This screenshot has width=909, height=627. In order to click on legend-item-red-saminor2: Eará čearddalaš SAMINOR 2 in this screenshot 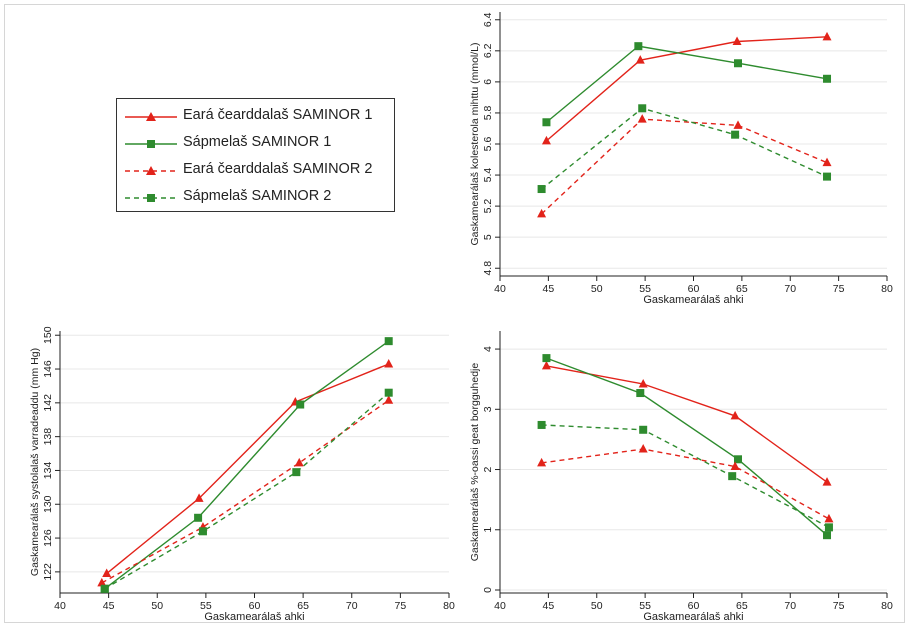, I will do `click(255, 171)`.